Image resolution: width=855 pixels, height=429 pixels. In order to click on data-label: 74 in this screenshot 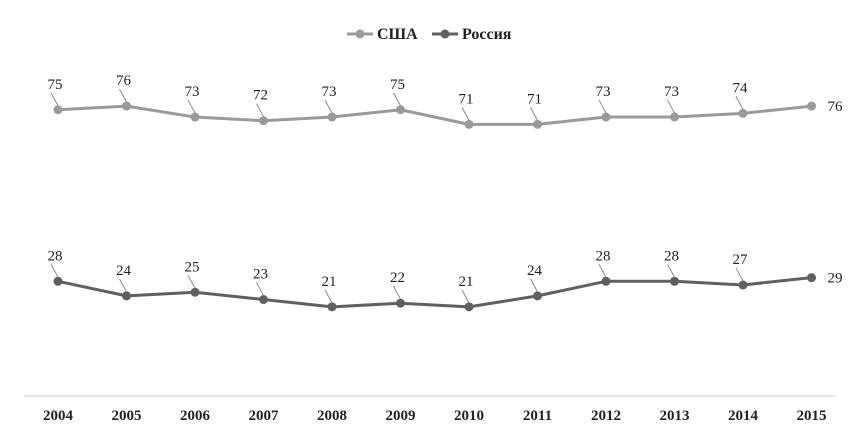, I will do `click(741, 88)`.